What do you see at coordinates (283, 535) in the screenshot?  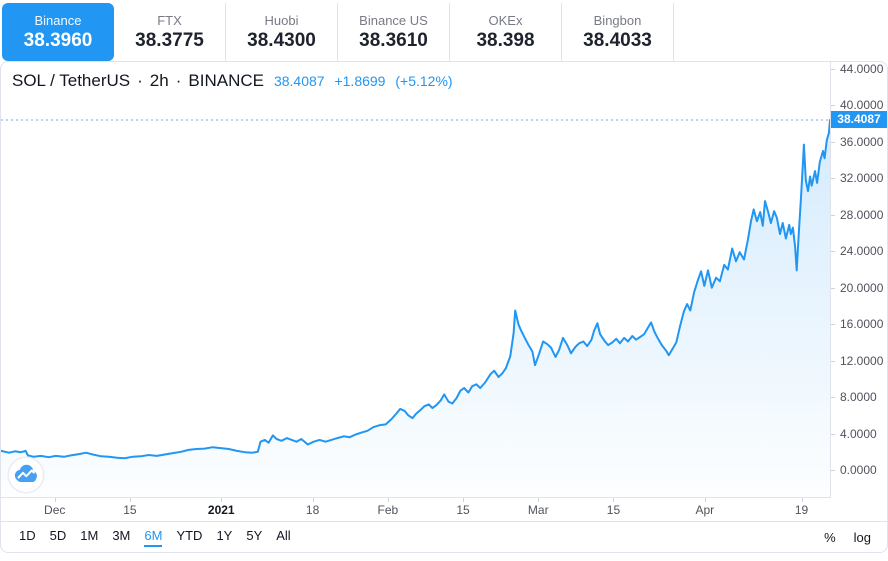 I see `range-button-all: All` at bounding box center [283, 535].